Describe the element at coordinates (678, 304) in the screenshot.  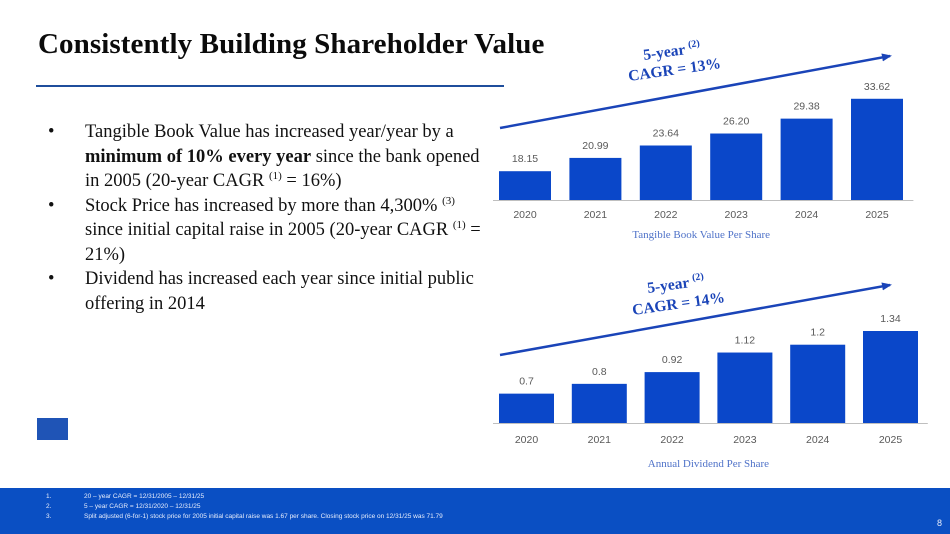
I see `cagr-annotation-line2: CAGR = 14%` at that location.